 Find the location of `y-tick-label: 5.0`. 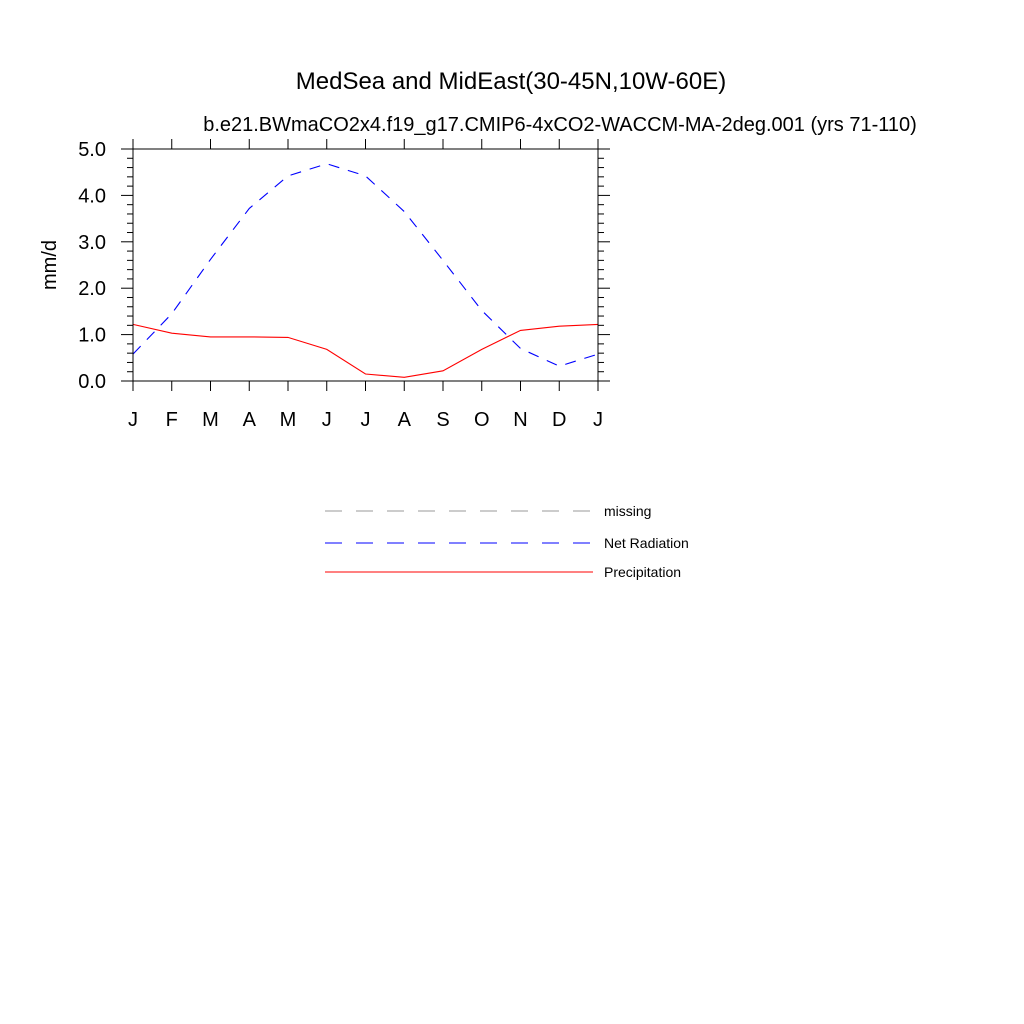

y-tick-label: 5.0 is located at coordinates (92, 150).